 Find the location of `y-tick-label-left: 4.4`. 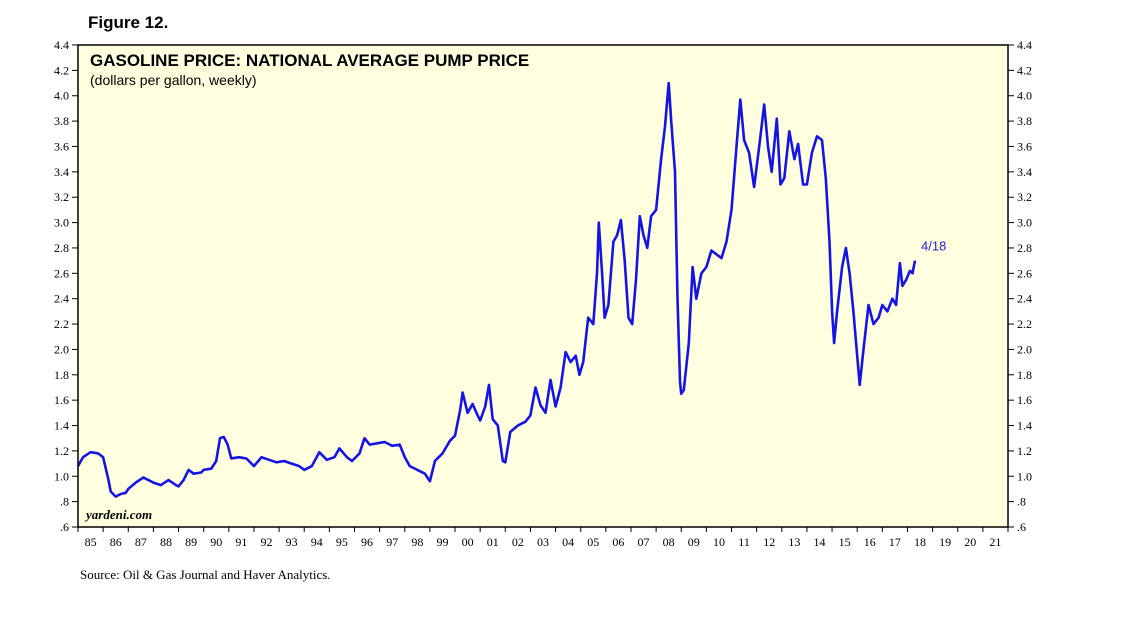

y-tick-label-left: 4.4 is located at coordinates (61, 45).